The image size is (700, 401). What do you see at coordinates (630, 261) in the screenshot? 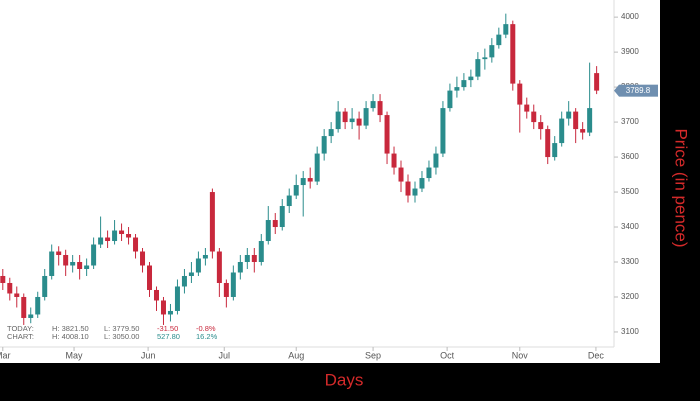
I see `y-tick-label: 3300` at bounding box center [630, 261].